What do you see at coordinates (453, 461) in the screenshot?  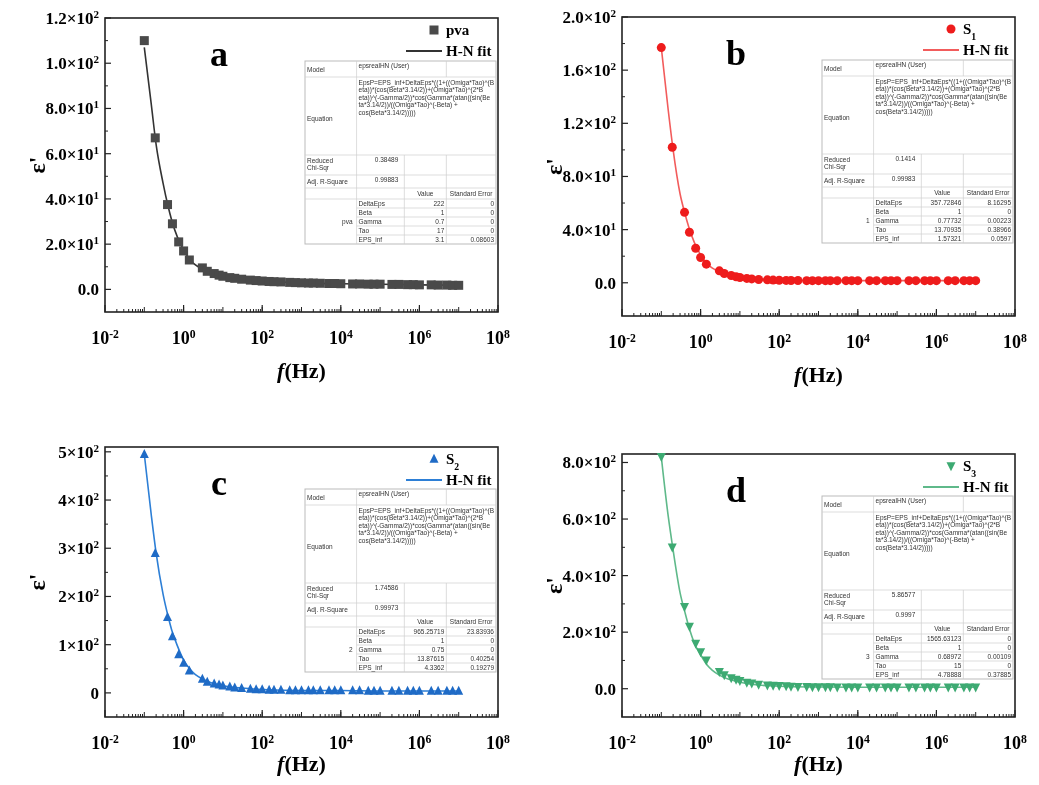 I see `legend-label: S$_{2}$` at bounding box center [453, 461].